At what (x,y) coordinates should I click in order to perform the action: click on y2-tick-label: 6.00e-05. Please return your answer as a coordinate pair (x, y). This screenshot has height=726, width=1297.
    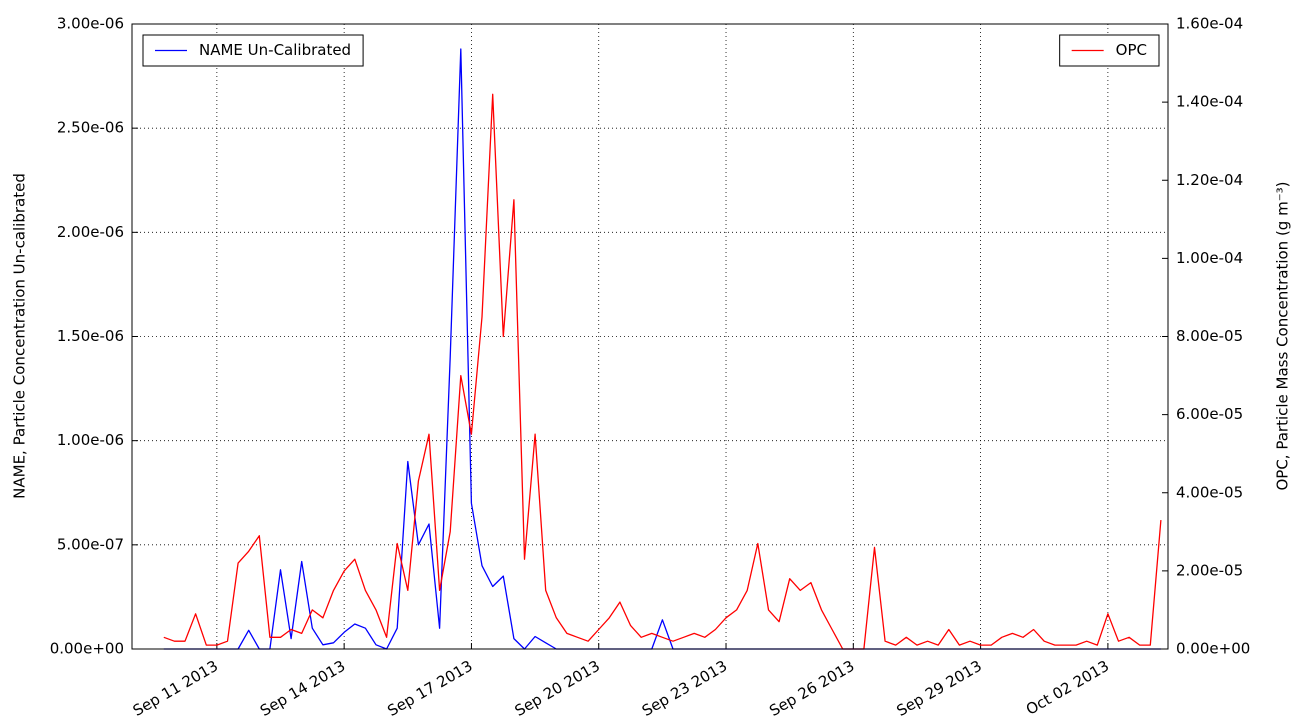
    Looking at the image, I should click on (1209, 414).